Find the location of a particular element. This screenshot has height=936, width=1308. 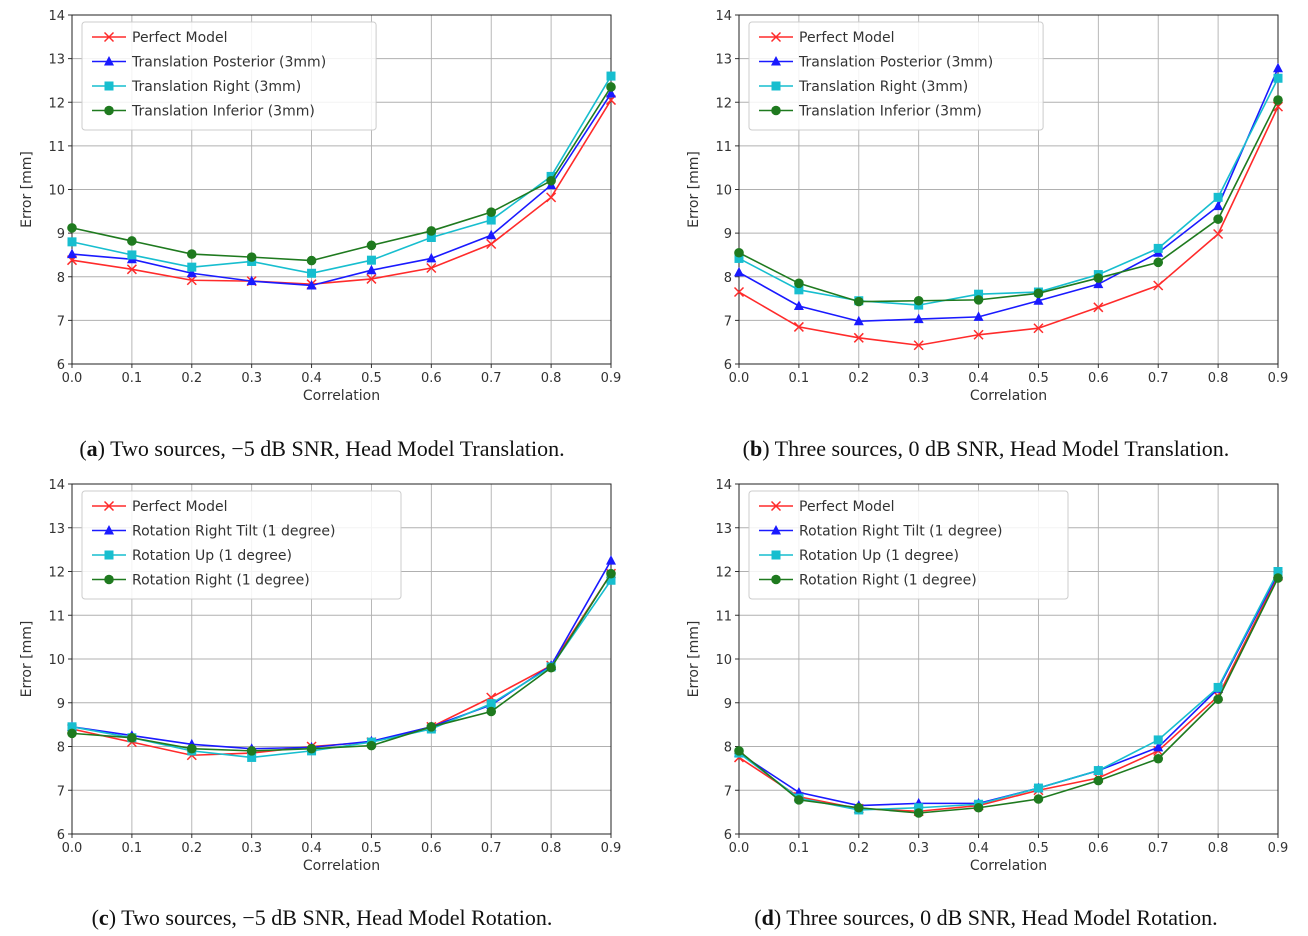

y-tick-label: 11 is located at coordinates (723, 147).